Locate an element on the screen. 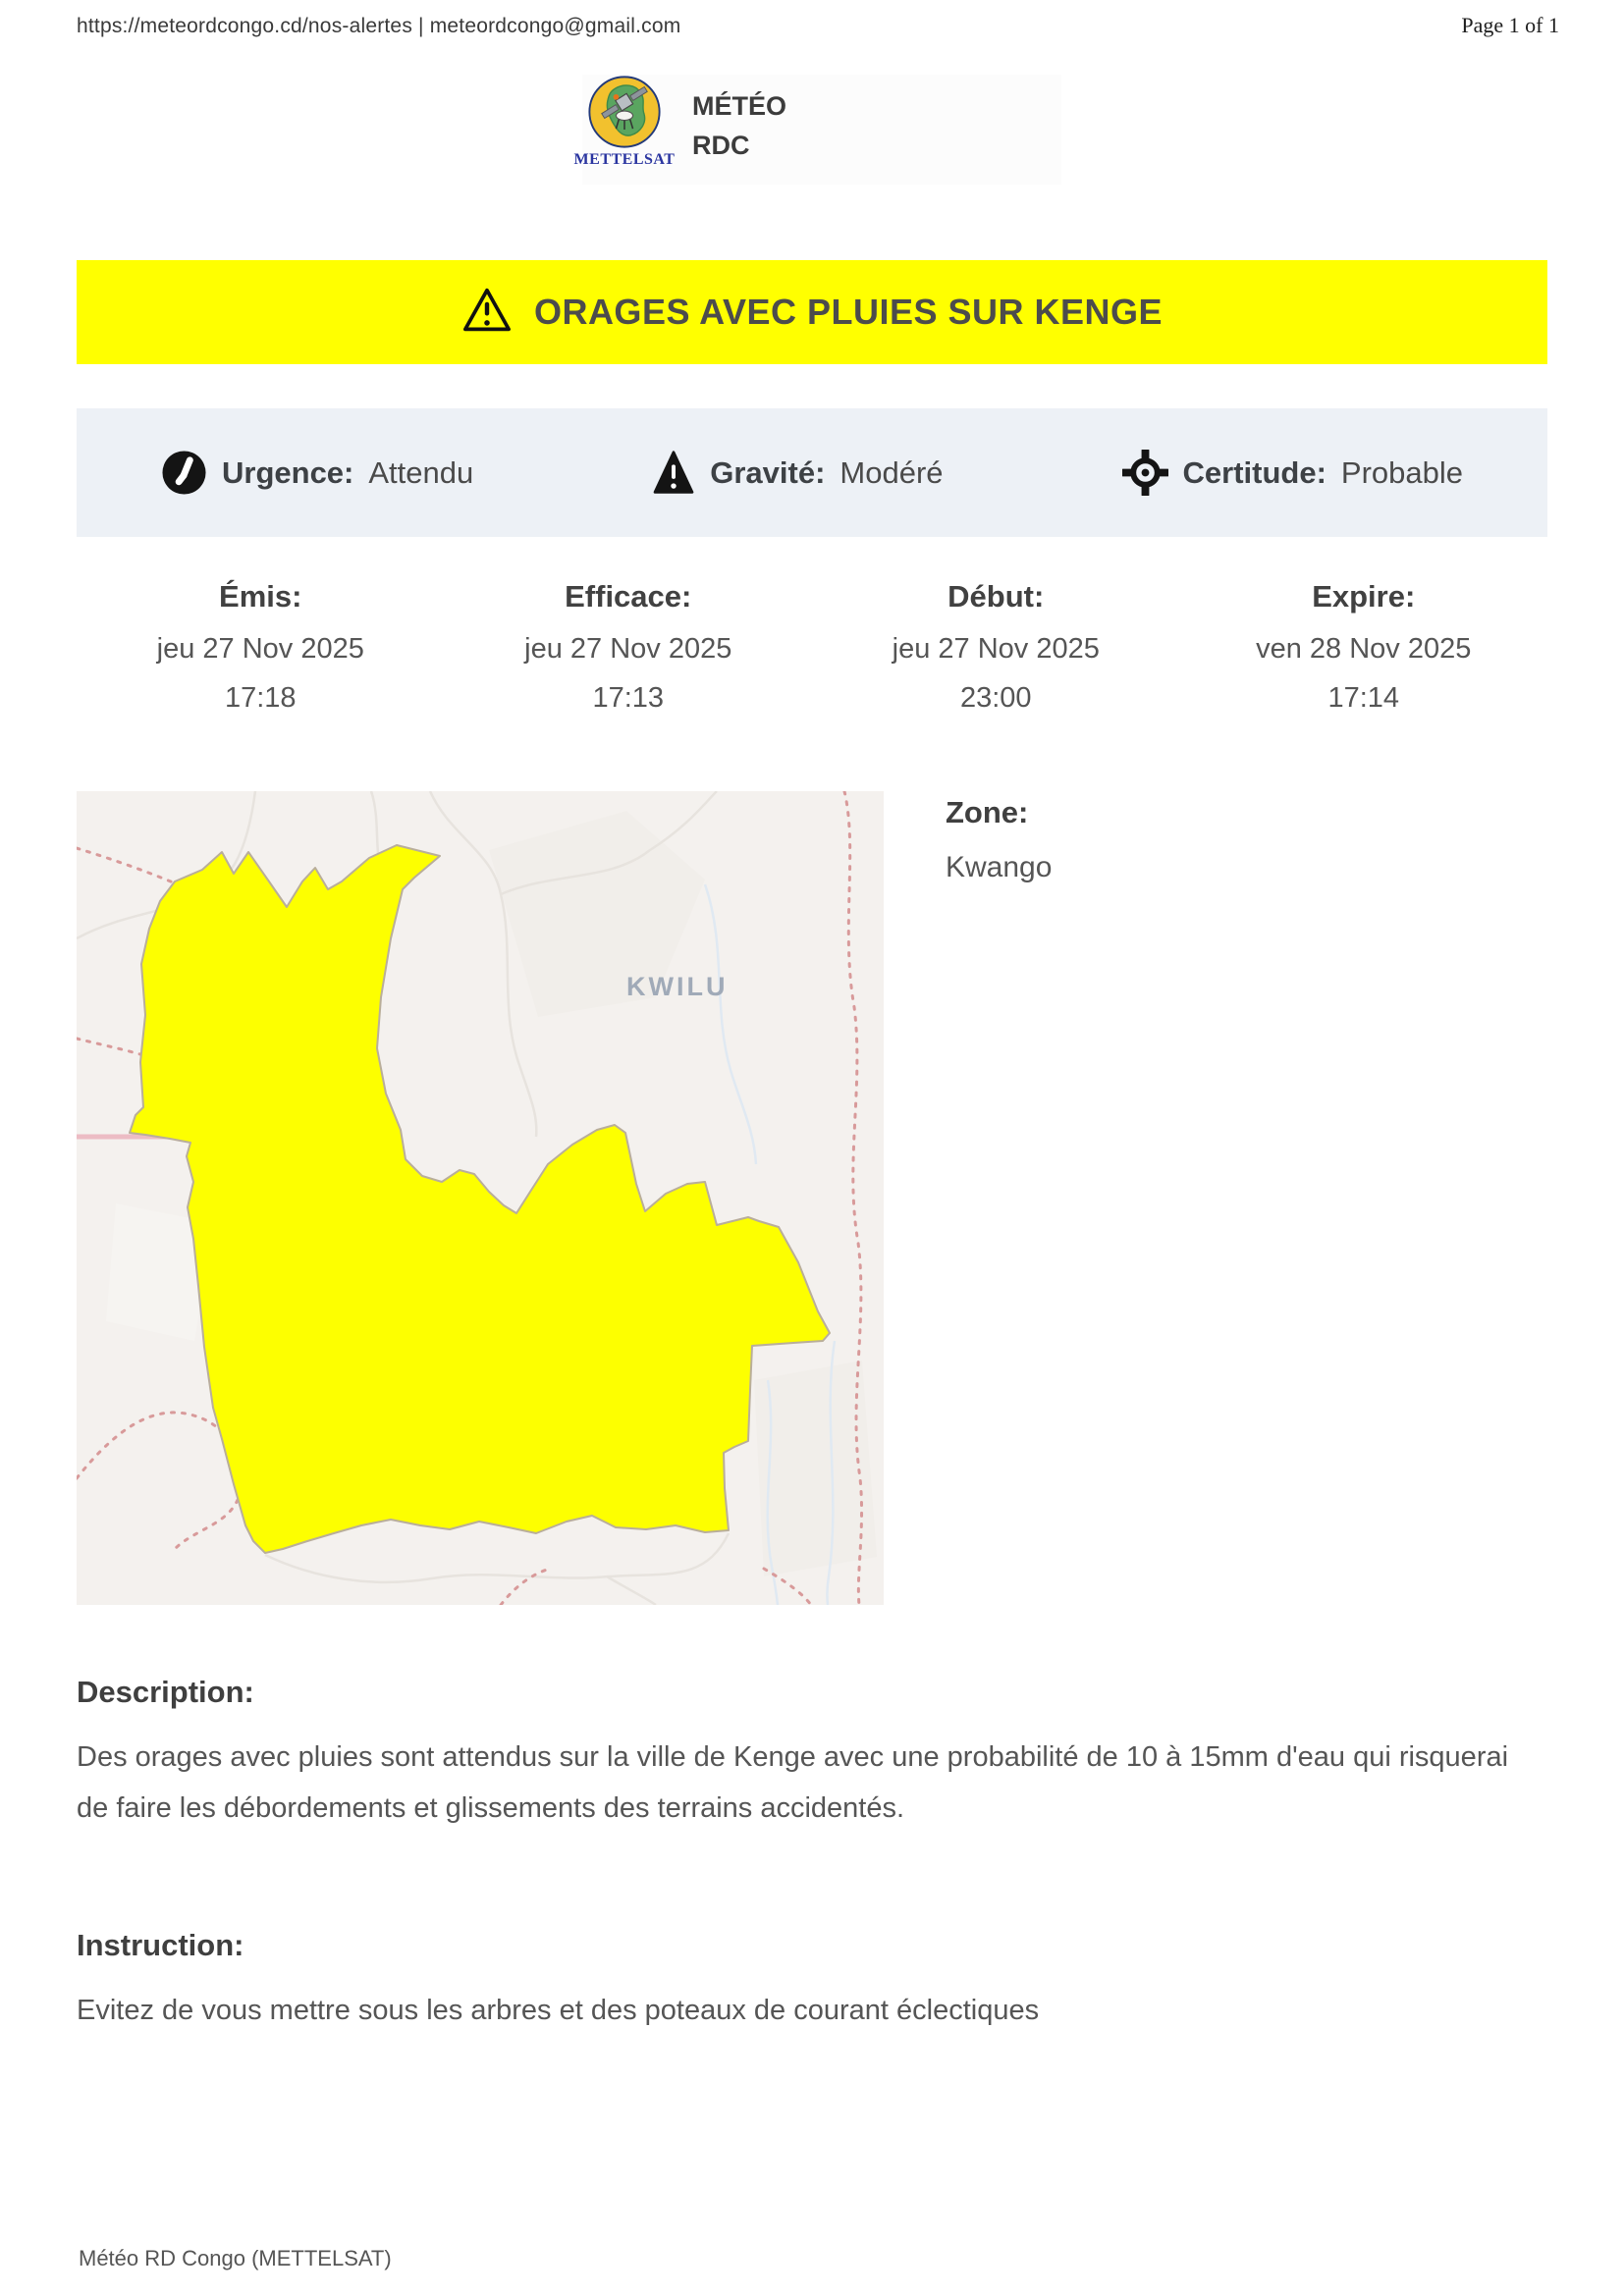  warning-triangle-icon is located at coordinates (673, 473).